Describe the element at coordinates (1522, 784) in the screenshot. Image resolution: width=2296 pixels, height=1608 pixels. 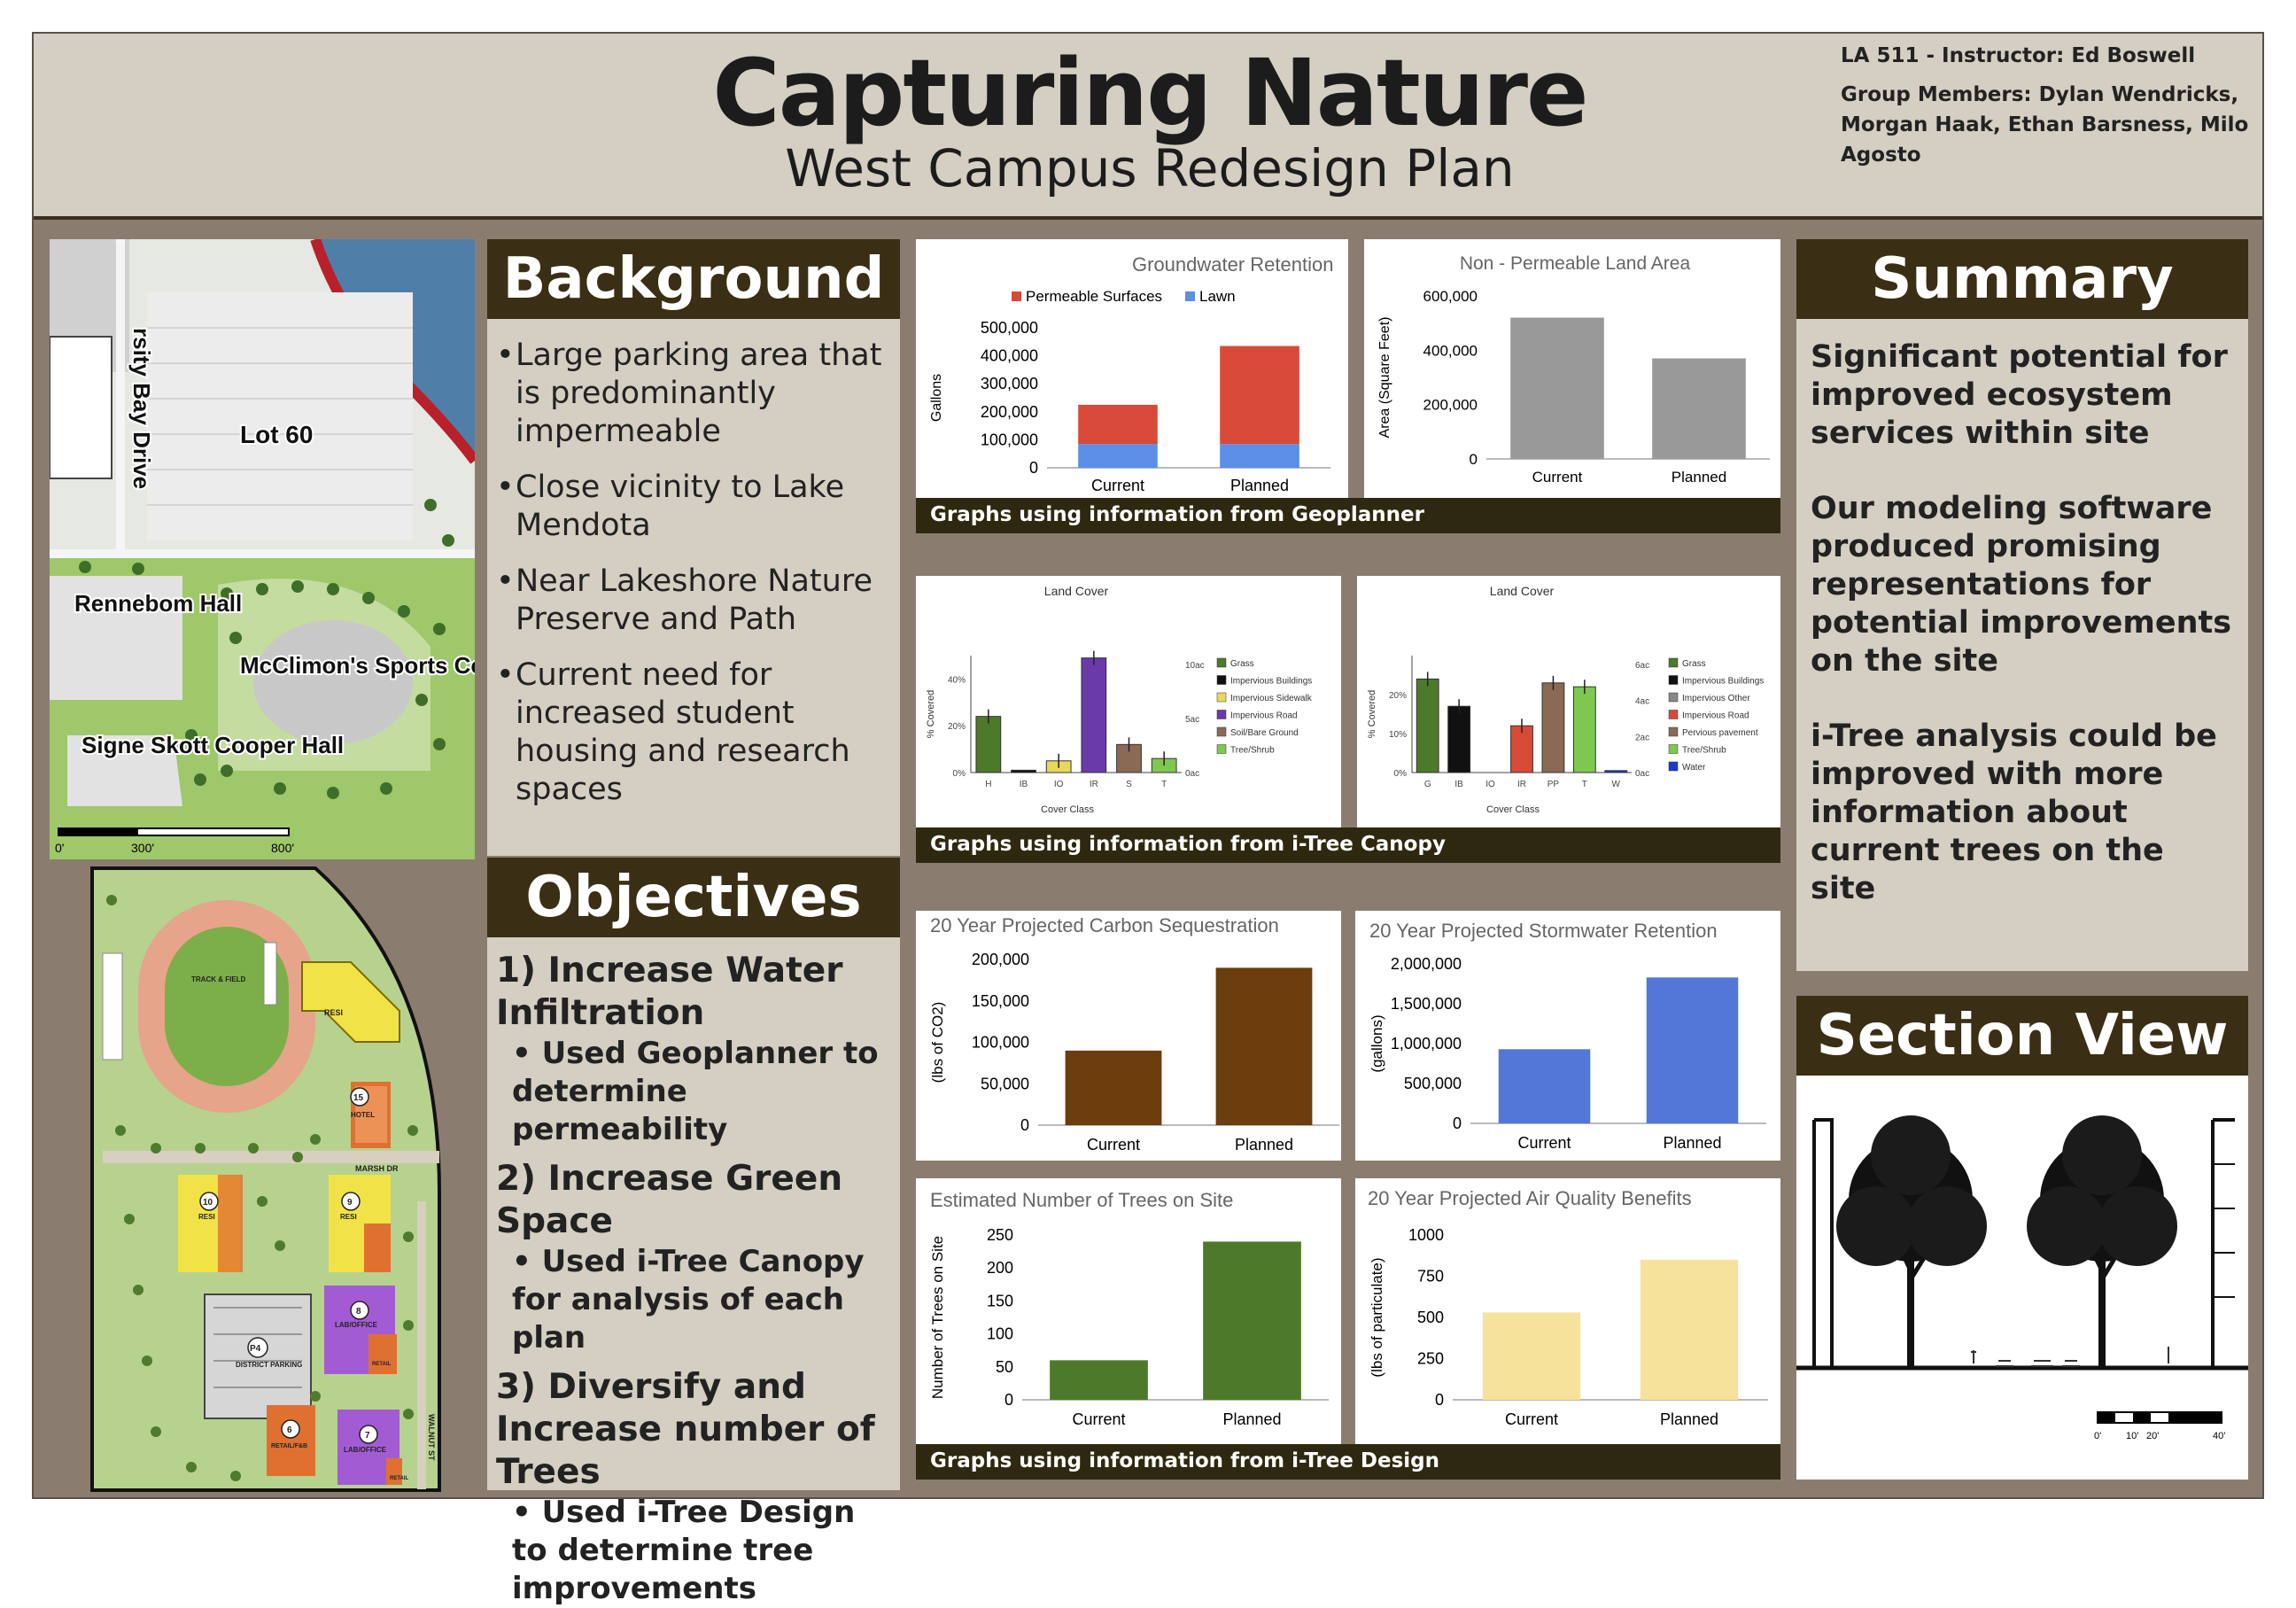
I see `x-tick-label: IR` at that location.